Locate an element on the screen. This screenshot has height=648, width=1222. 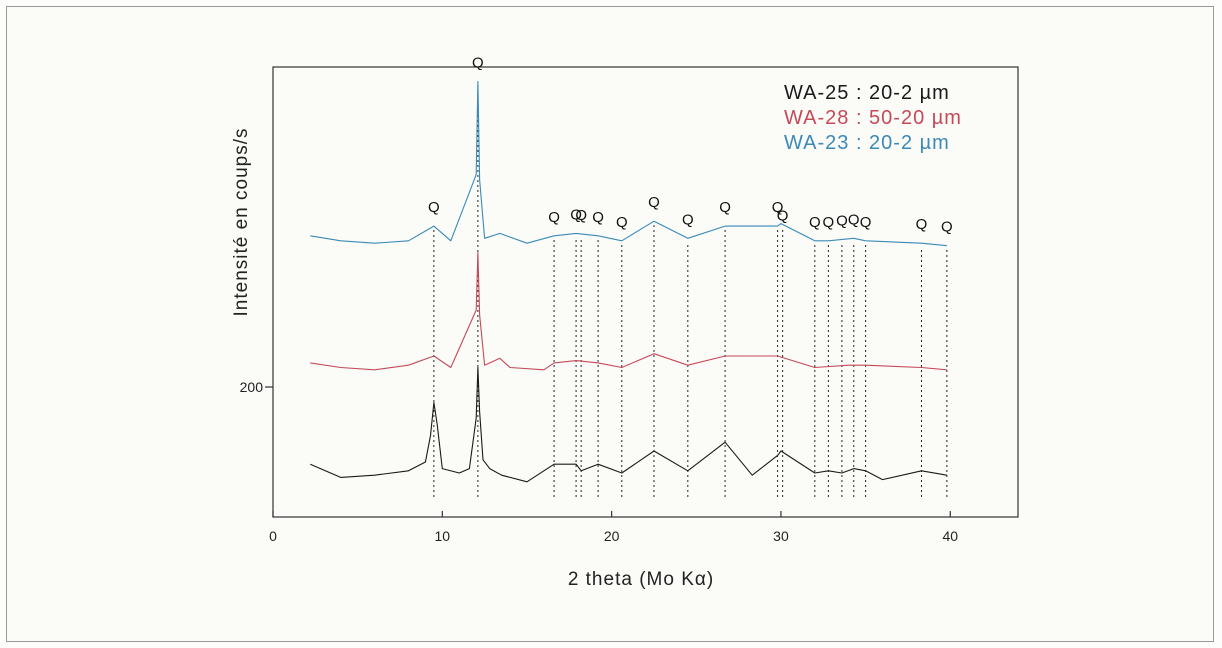
x-tick-label: 0 is located at coordinates (273, 536).